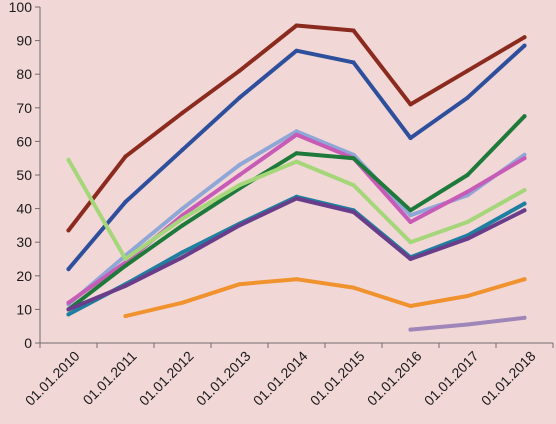 The width and height of the screenshot is (556, 424). Describe the element at coordinates (166, 378) in the screenshot. I see `x-tick-label: 01.01.2012` at that location.